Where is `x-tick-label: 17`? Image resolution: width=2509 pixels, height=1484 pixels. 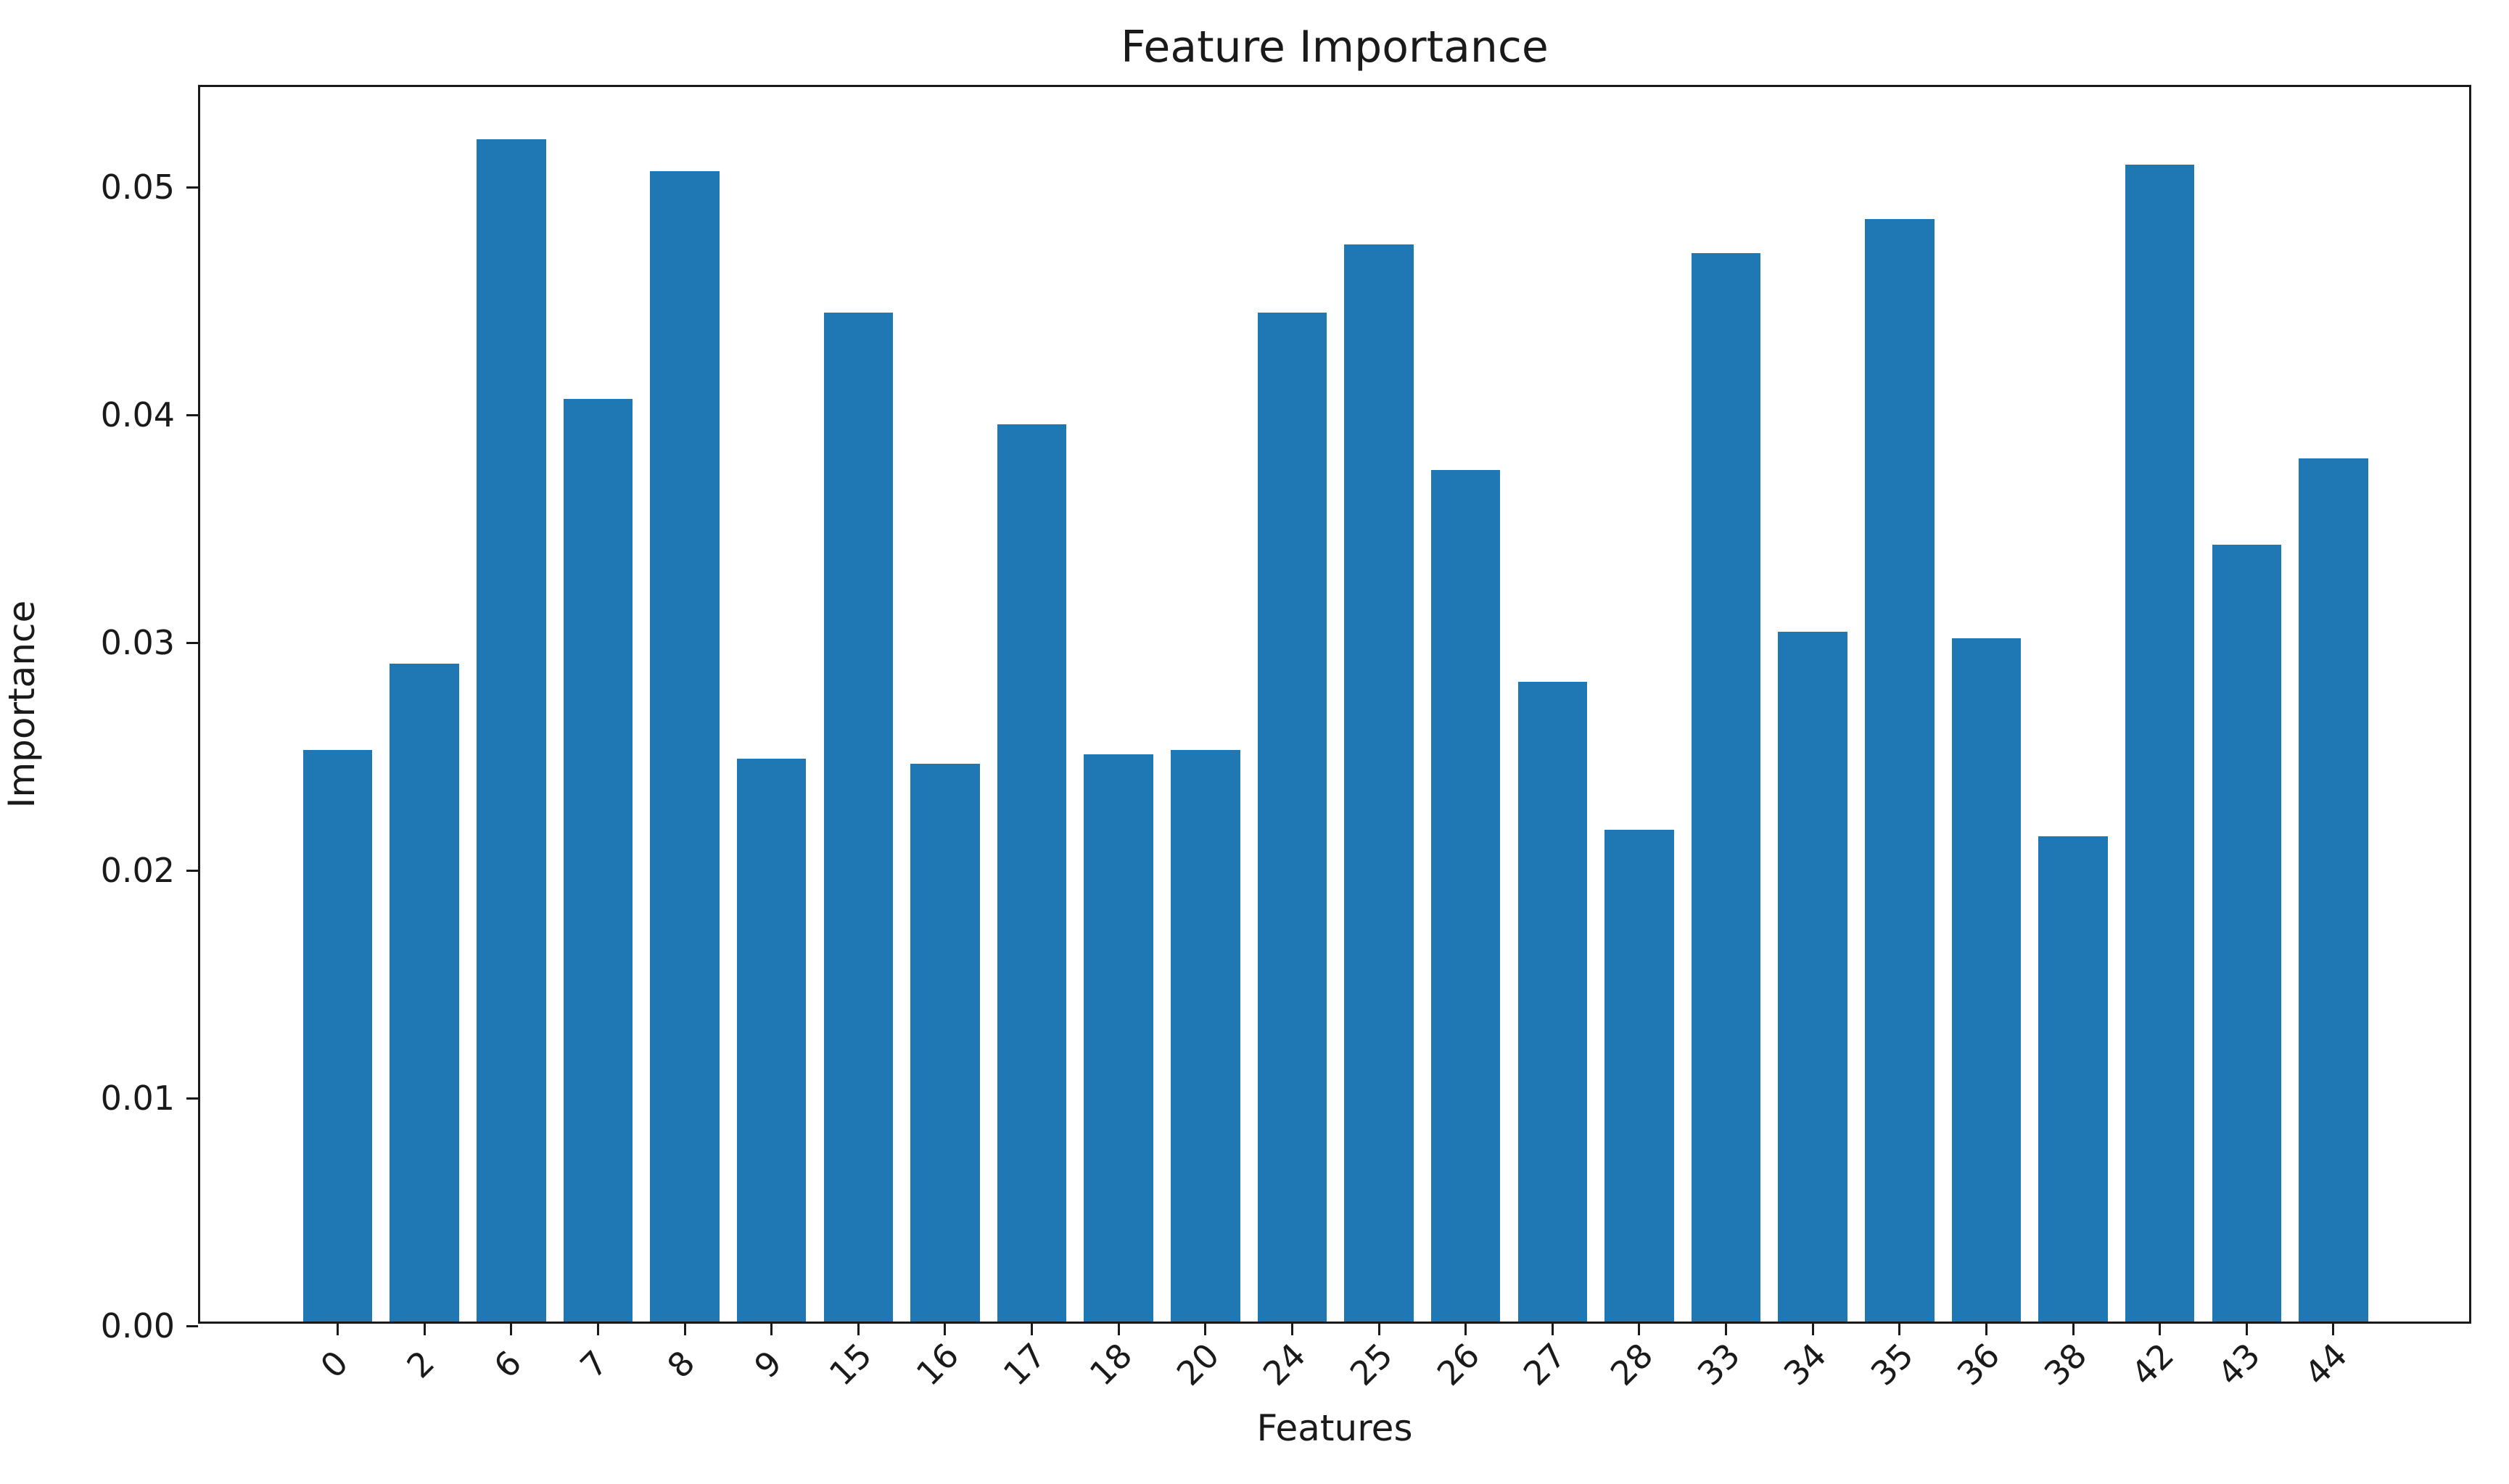
x-tick-label: 17 is located at coordinates (1024, 1364).